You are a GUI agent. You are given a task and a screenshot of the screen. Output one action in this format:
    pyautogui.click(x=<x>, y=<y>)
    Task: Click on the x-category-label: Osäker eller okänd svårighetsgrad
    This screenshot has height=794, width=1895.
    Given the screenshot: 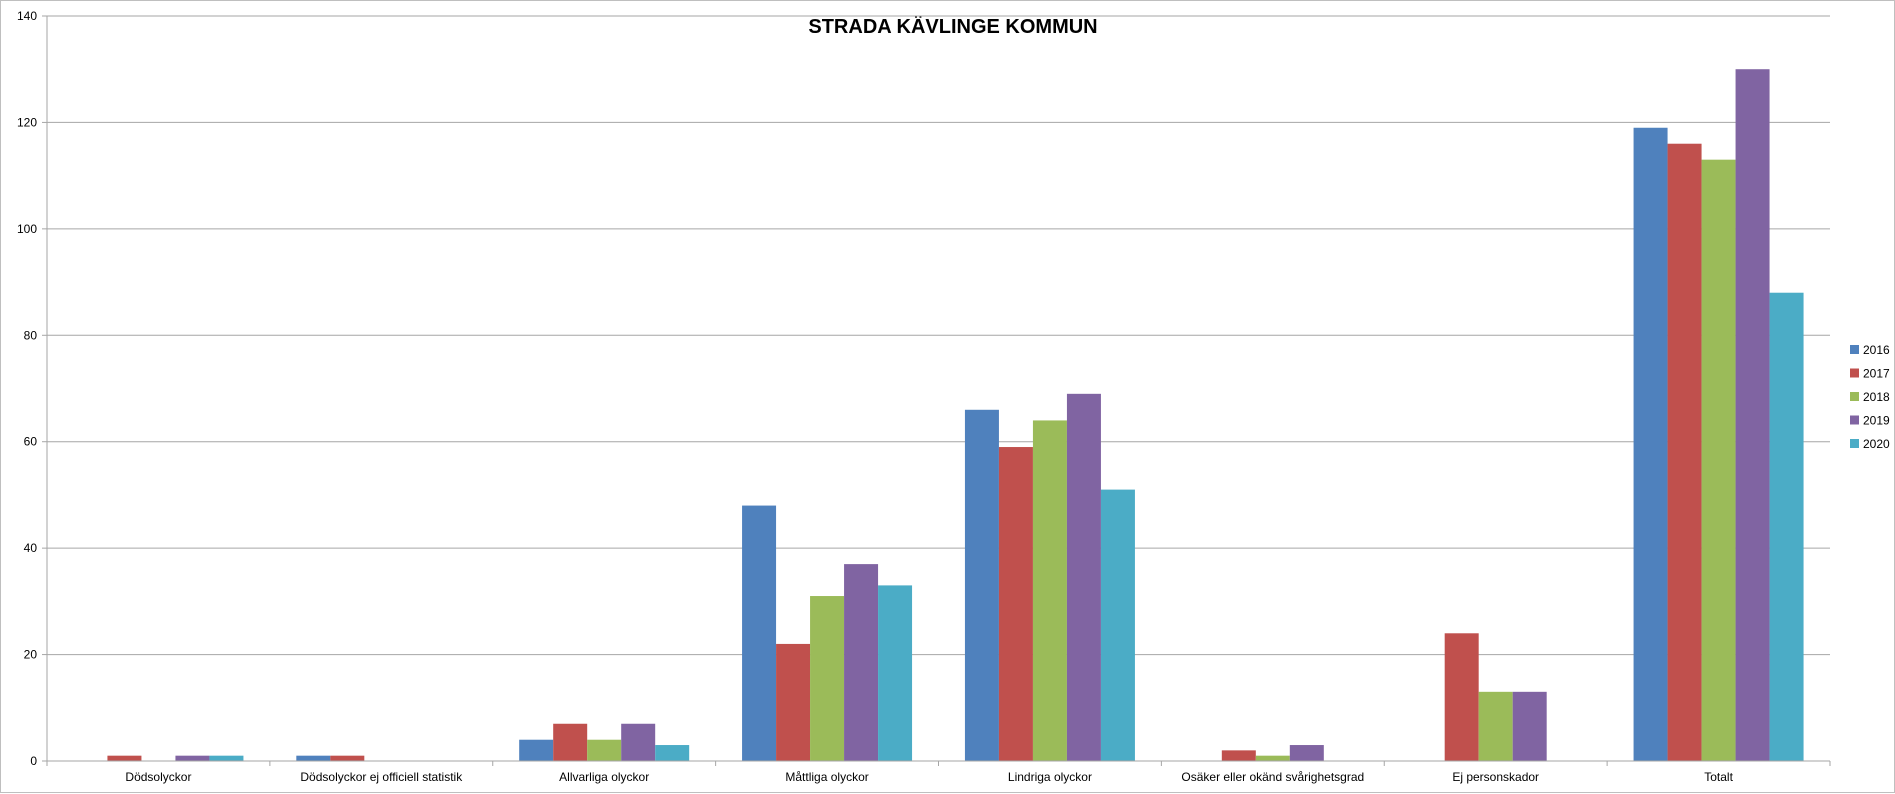 What is the action you would take?
    pyautogui.click(x=1272, y=777)
    